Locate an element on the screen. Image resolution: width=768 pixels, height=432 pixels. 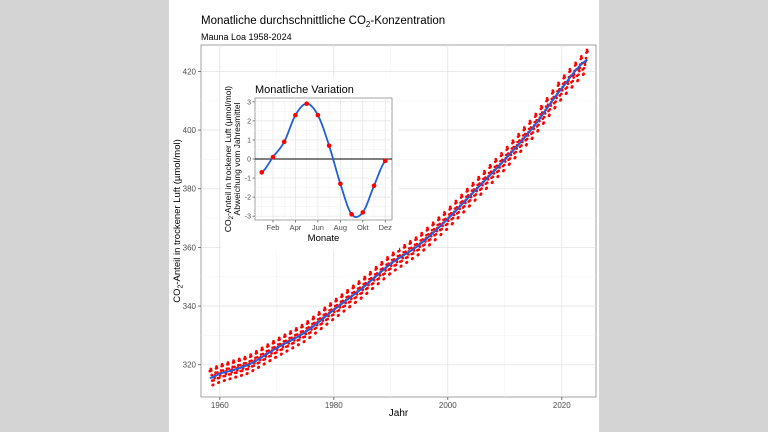
main-x-axis-ticks: 1960 1980 2000 2020 is located at coordinates (391, 403).